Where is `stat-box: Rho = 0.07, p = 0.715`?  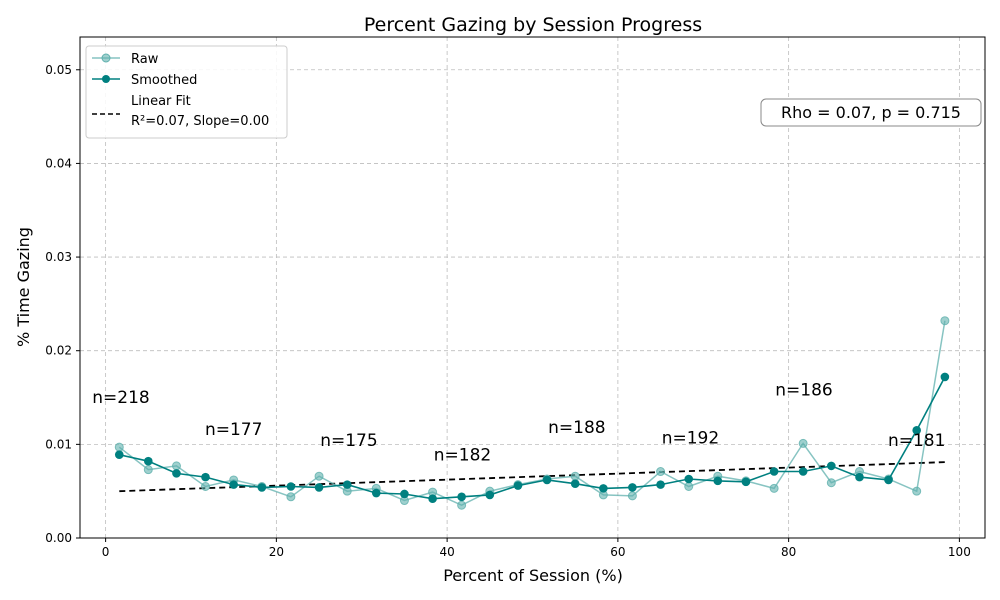
stat-box: Rho = 0.07, p = 0.715 is located at coordinates (871, 112).